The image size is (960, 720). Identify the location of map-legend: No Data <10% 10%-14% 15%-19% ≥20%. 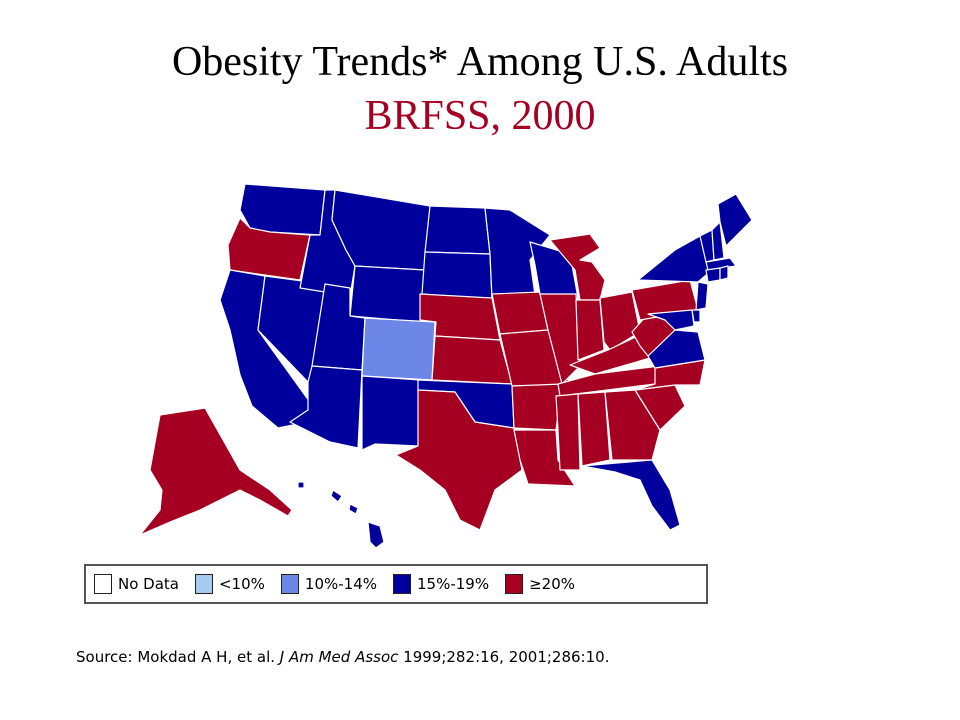
(396, 584).